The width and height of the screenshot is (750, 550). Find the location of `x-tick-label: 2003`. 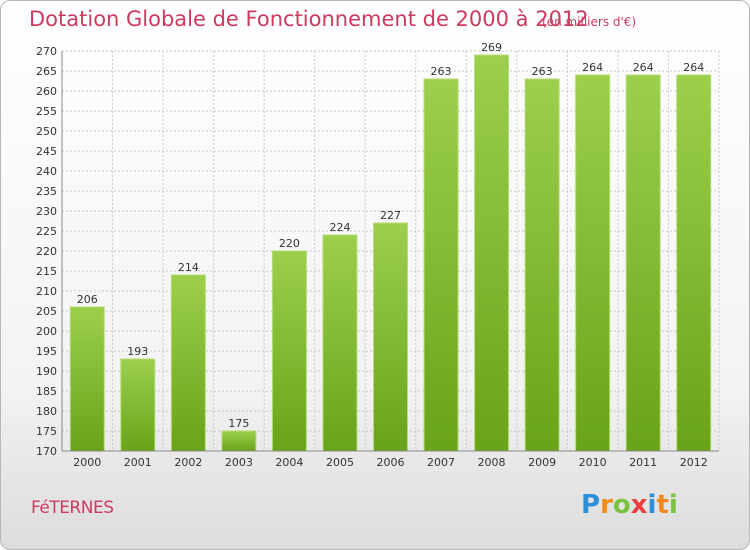

x-tick-label: 2003 is located at coordinates (239, 462).